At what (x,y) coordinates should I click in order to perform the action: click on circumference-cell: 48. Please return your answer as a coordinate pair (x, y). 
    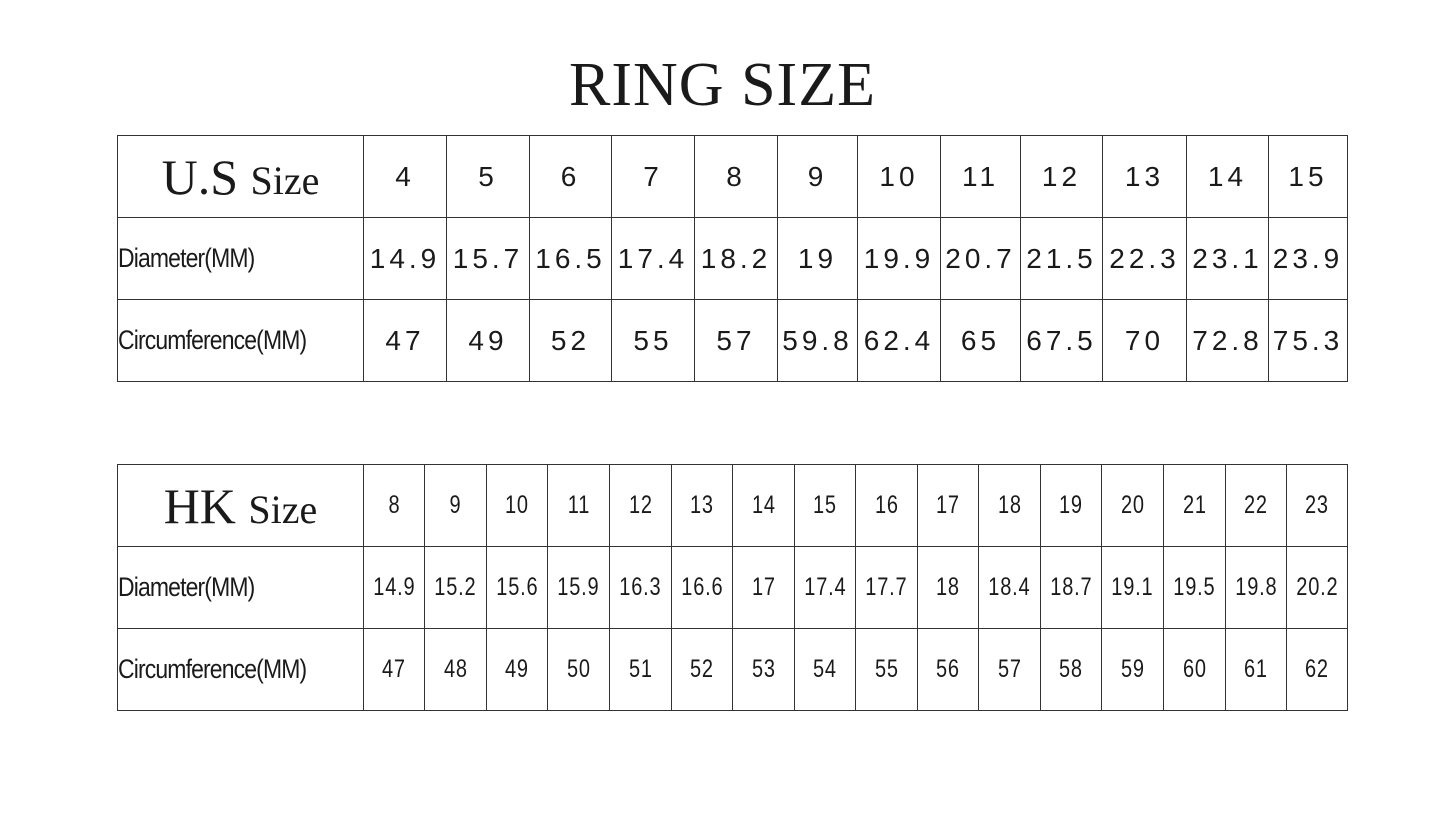
    Looking at the image, I should click on (455, 669).